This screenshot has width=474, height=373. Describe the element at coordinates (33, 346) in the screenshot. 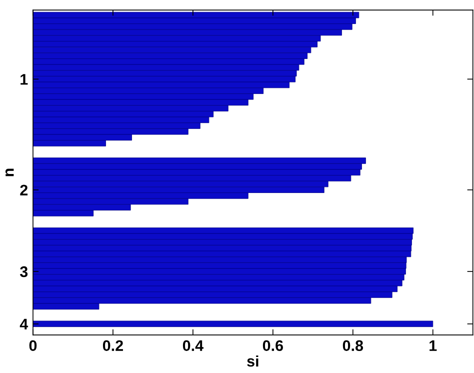

I see `x-tick-label: 0` at that location.